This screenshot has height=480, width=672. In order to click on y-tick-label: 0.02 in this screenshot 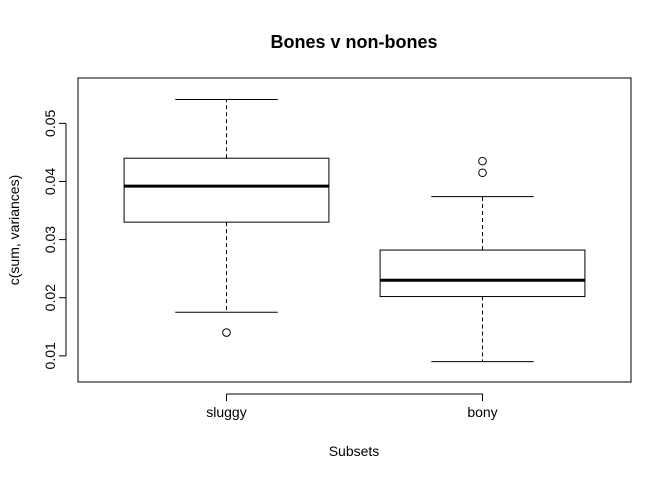, I will do `click(50, 297)`.